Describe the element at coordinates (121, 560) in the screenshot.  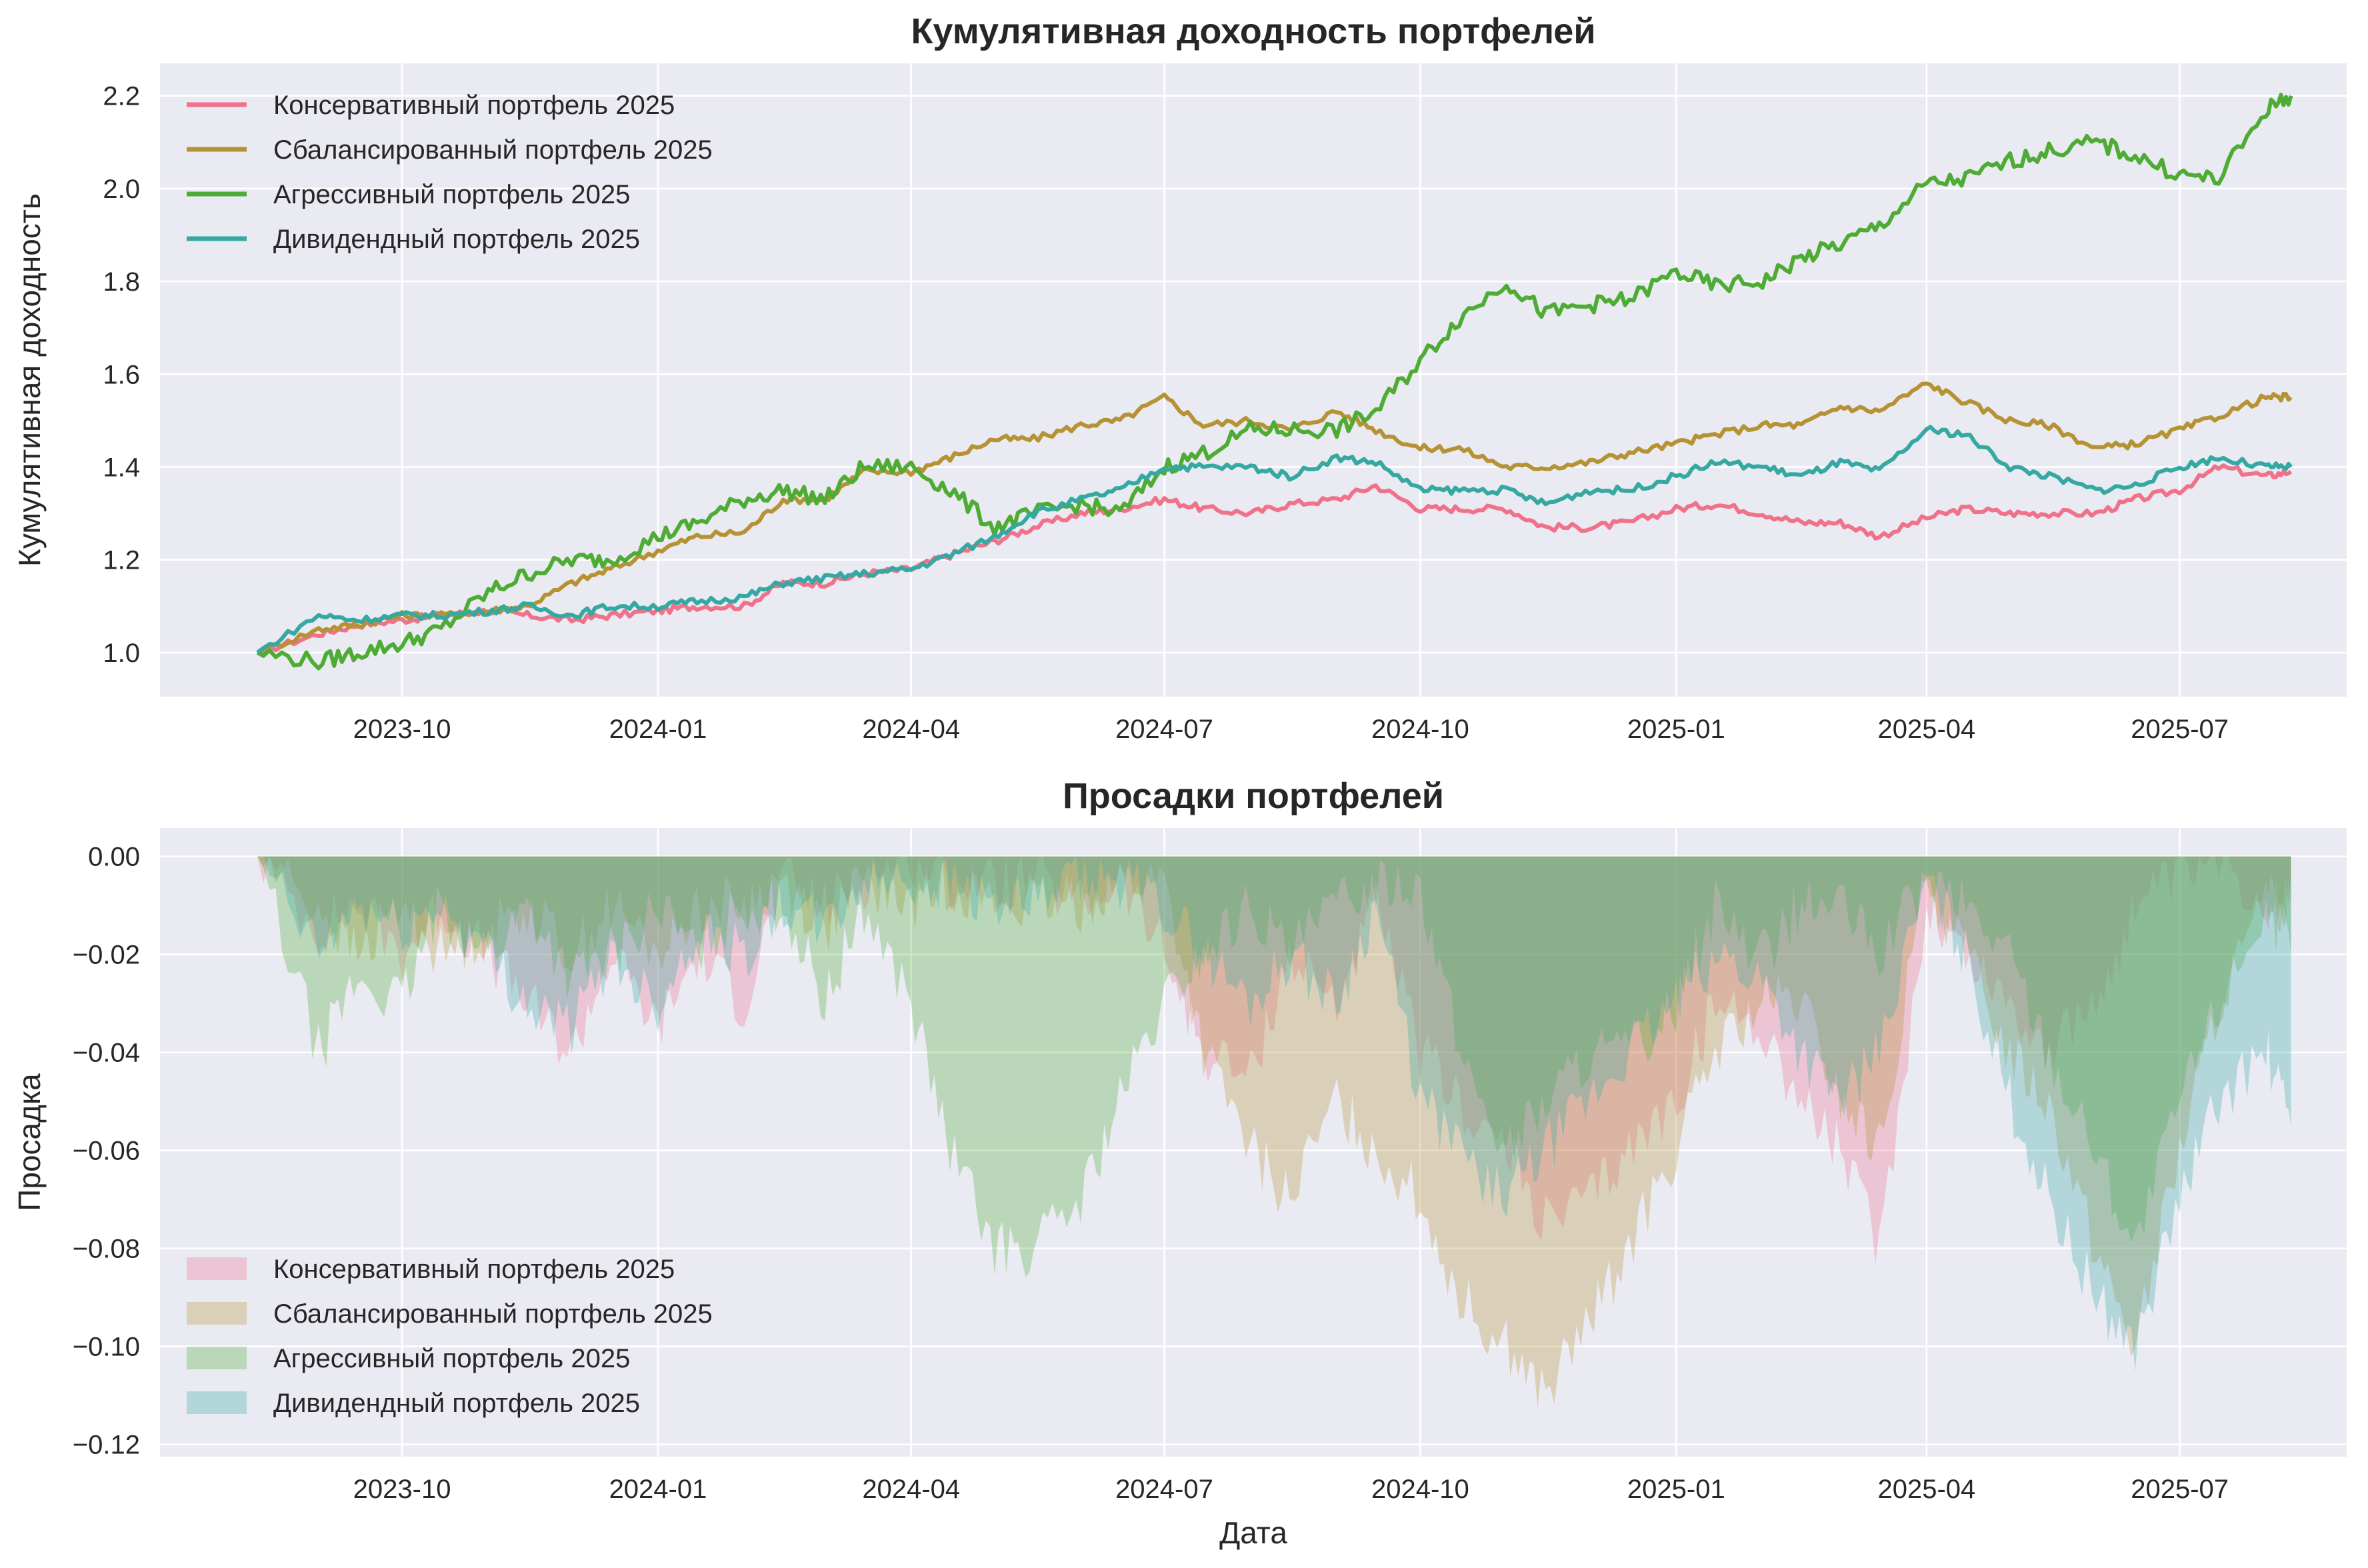
I see `y-tick-label: 1.2` at that location.